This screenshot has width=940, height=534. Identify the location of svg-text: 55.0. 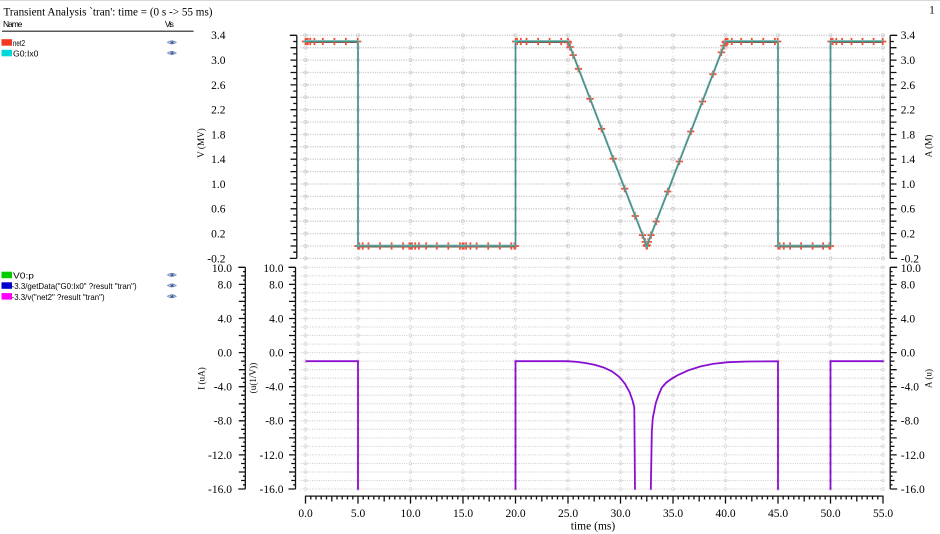
(883, 514).